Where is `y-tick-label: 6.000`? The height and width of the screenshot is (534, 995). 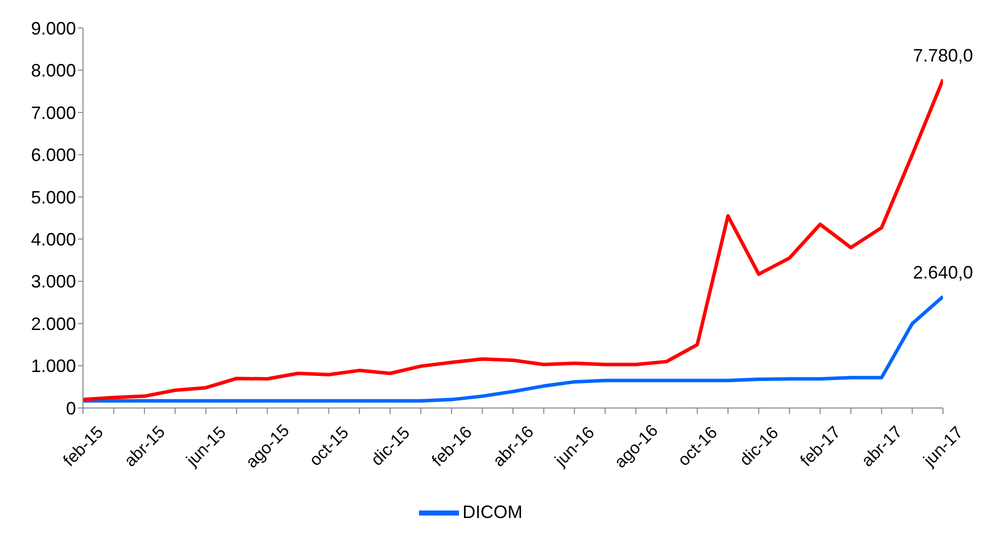 y-tick-label: 6.000 is located at coordinates (53, 155).